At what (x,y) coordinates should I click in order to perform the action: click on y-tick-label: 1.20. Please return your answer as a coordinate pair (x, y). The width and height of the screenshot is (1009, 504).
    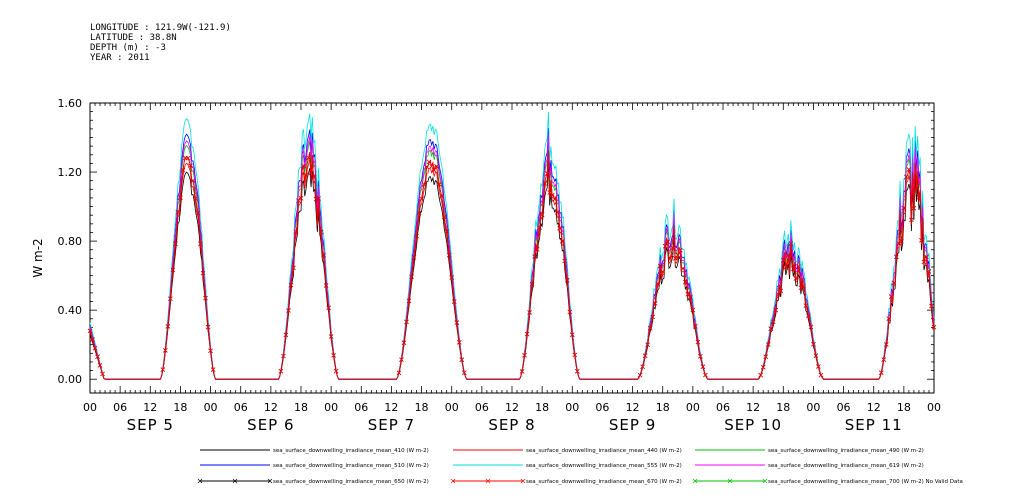
    Looking at the image, I should click on (70, 172).